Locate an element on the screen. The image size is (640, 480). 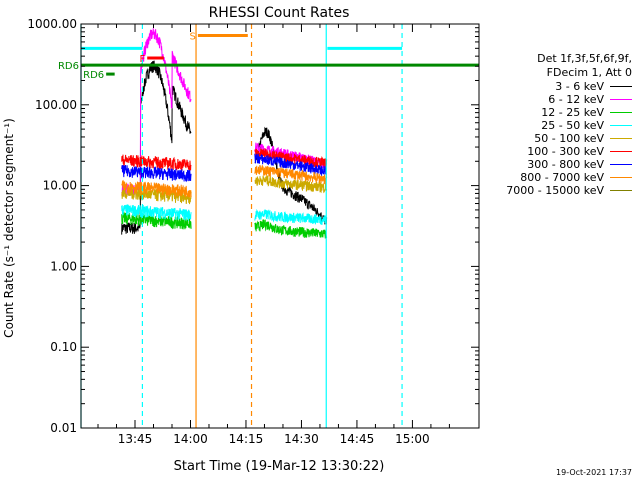
legend-entry: 50 - 100 keV is located at coordinates (559, 138).